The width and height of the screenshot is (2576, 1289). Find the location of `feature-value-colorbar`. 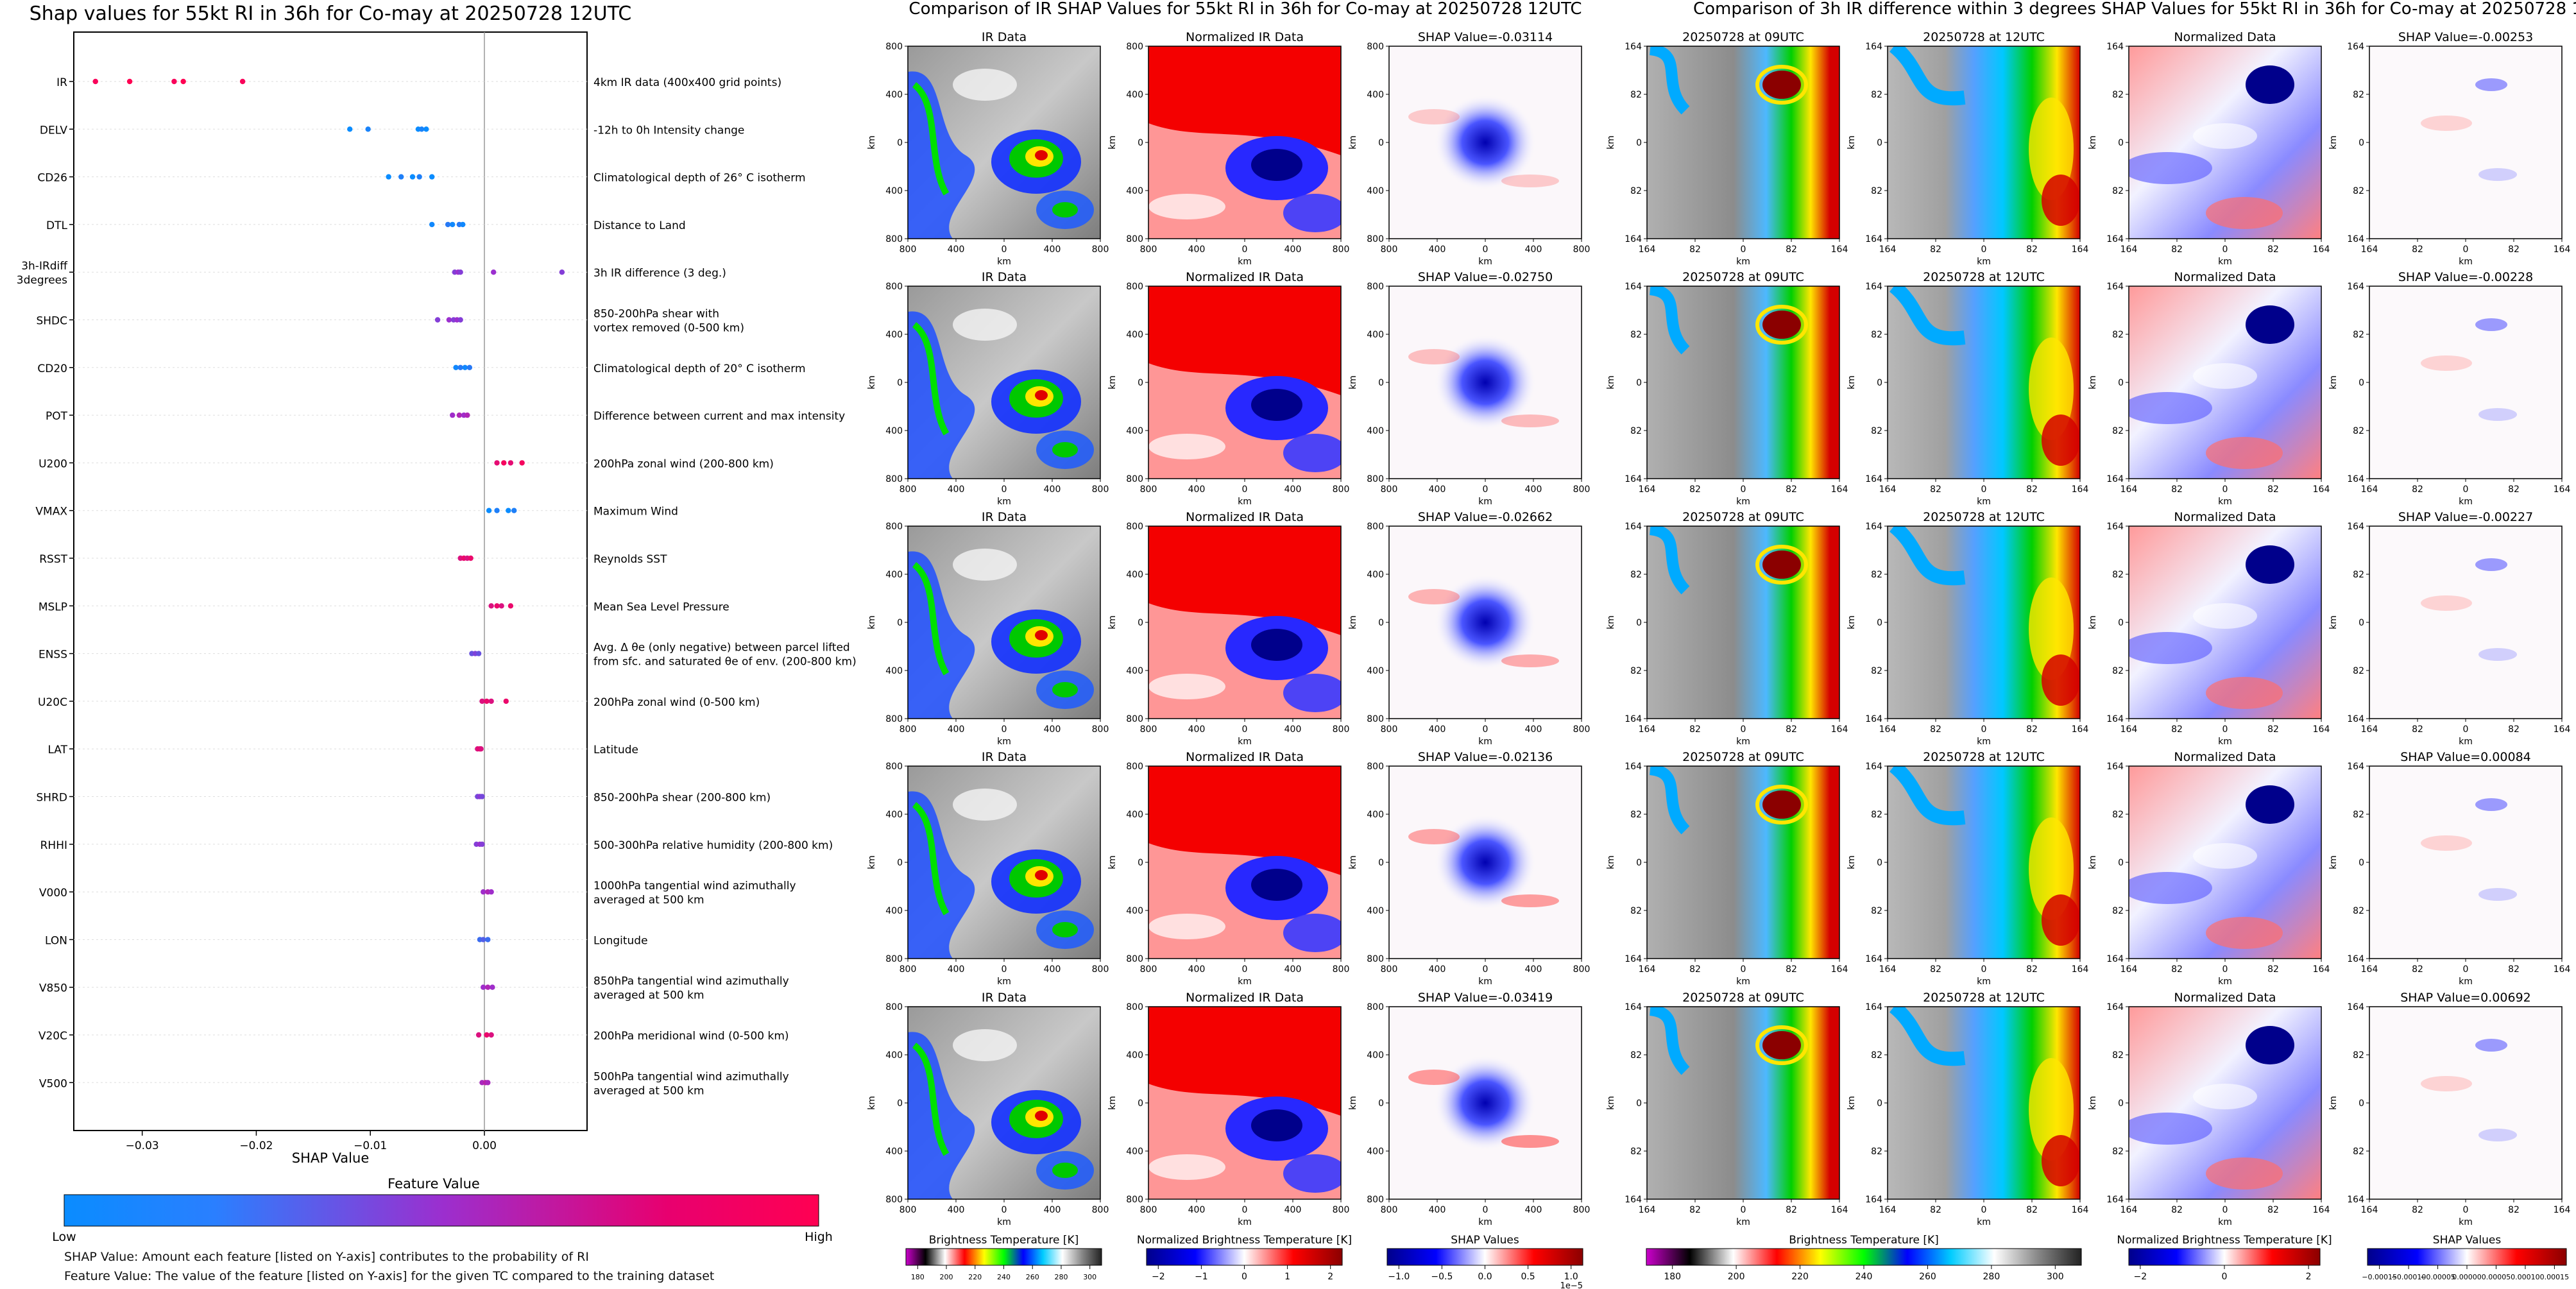

feature-value-colorbar is located at coordinates (441, 1210).